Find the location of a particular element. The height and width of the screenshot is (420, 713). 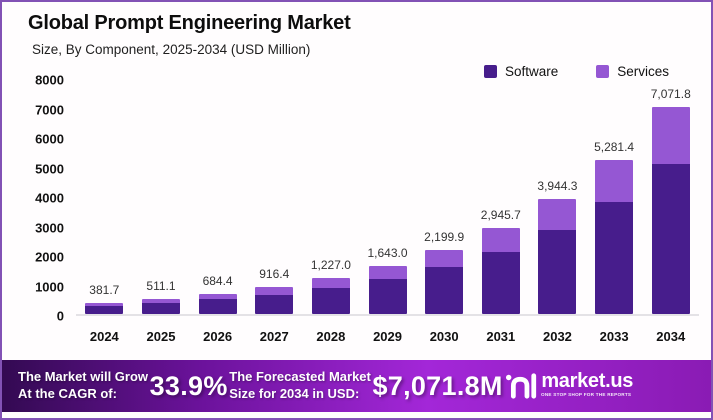

x-axis-label: 2033 is located at coordinates (614, 336).